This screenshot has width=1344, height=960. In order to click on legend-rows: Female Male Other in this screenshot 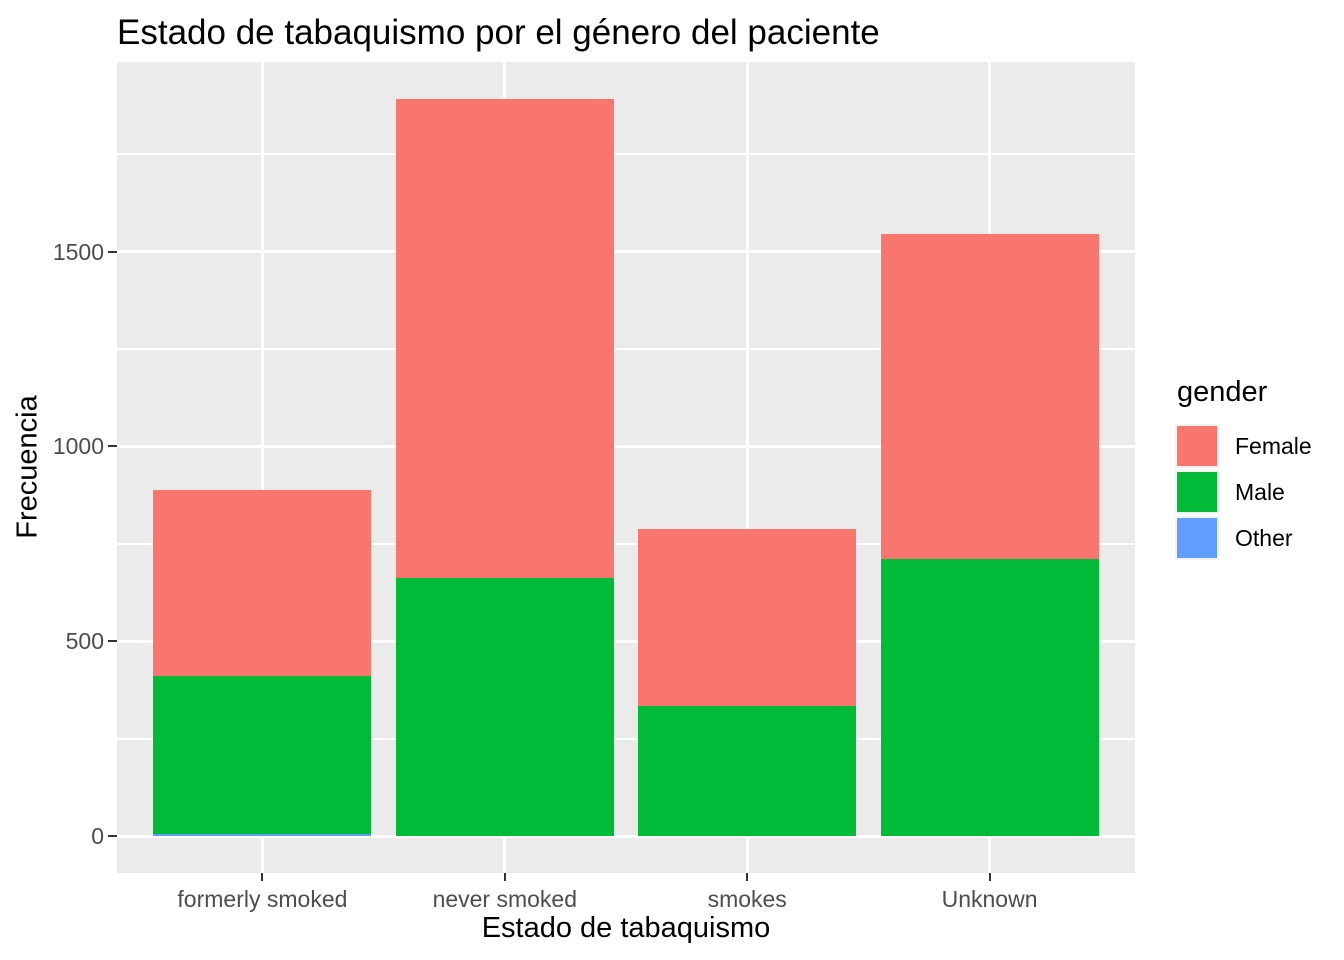, I will do `click(1243, 492)`.